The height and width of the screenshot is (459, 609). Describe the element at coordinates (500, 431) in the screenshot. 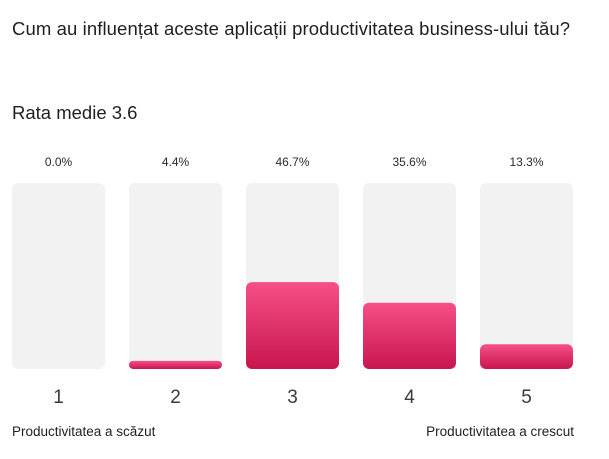

I see `scale-high-label: Productivitatea a crescut` at that location.